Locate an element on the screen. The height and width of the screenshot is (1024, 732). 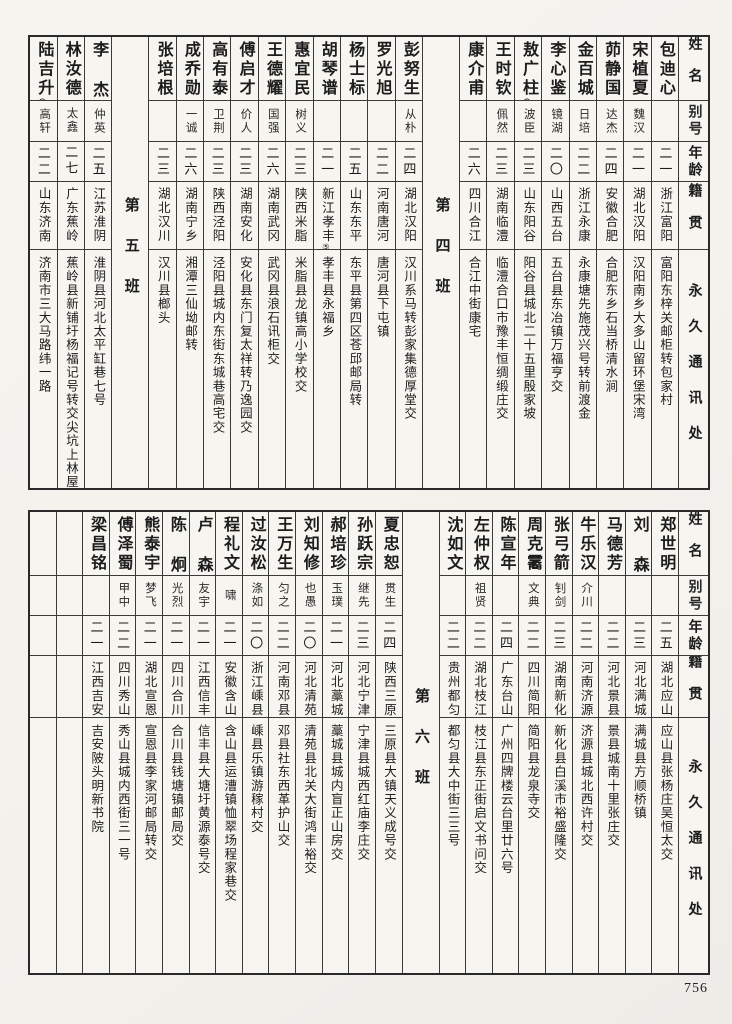
address-cell-text: 安化县东门复太祥转乃逸园交 is located at coordinates (244, 345).